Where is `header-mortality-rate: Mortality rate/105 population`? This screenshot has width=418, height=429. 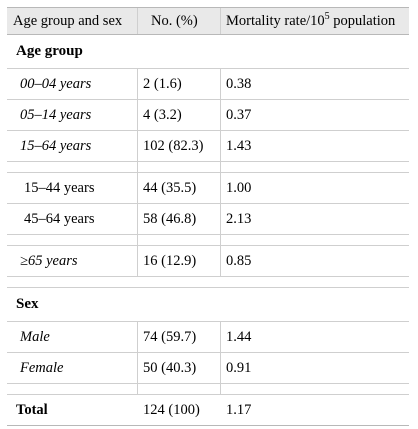 header-mortality-rate: Mortality rate/105 population is located at coordinates (311, 19).